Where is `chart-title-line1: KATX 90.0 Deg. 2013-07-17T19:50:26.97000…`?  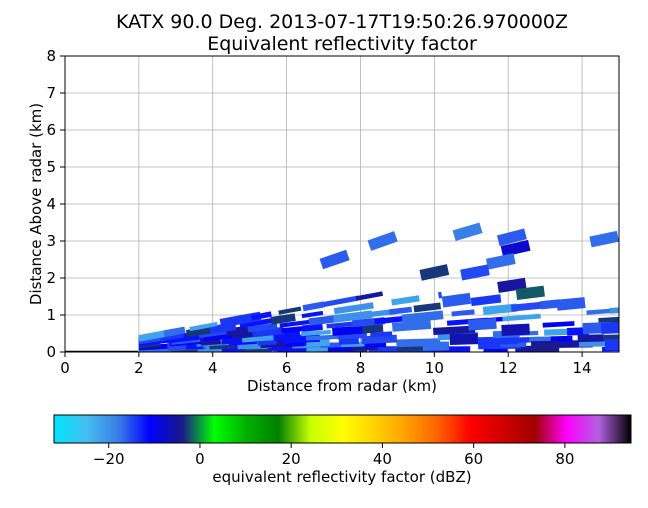 chart-title-line1: KATX 90.0 Deg. 2013-07-17T19:50:26.97000… is located at coordinates (342, 22).